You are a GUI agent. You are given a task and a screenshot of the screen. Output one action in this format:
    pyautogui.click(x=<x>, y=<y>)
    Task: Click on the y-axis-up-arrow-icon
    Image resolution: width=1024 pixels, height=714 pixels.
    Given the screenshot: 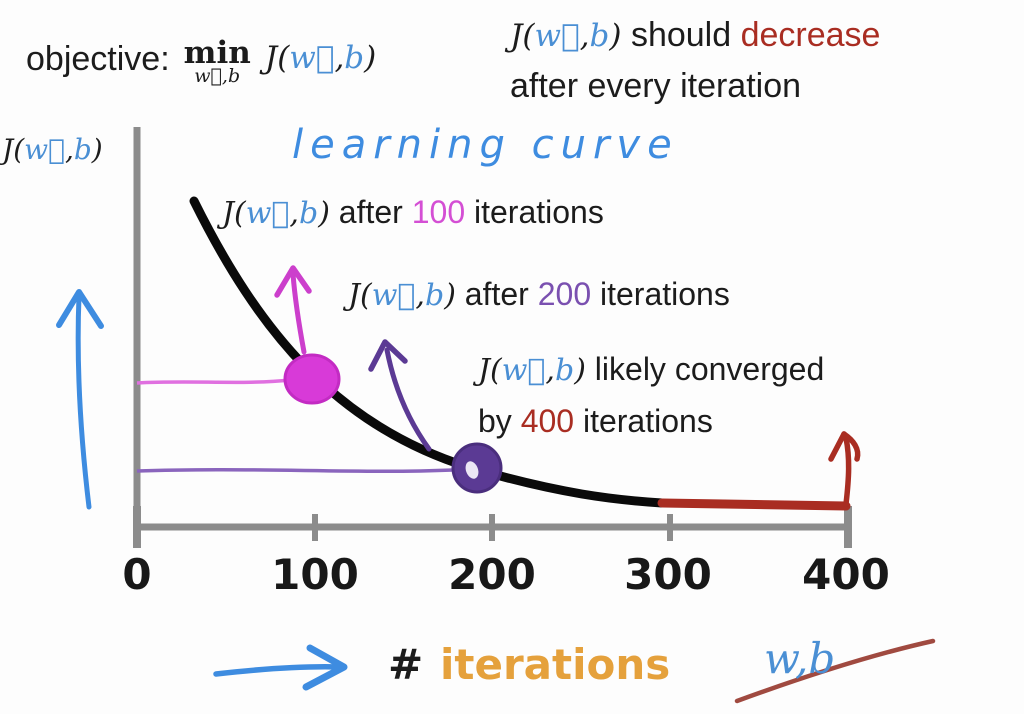 What is the action you would take?
    pyautogui.click(x=80, y=399)
    